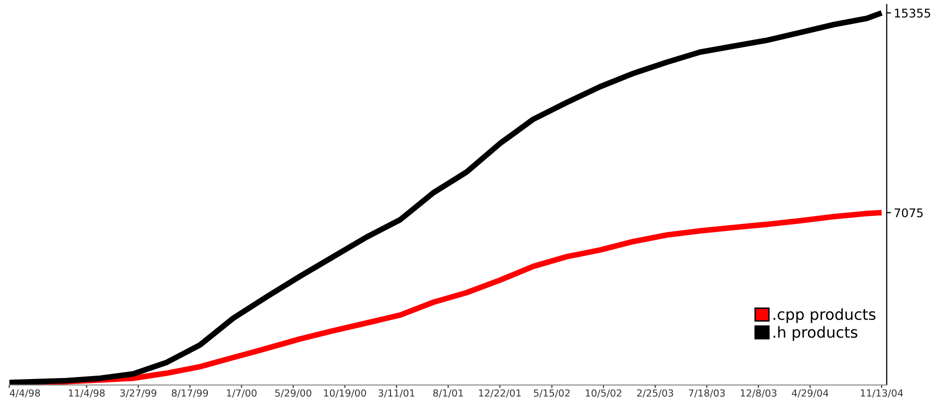 This screenshot has width=932, height=400. Describe the element at coordinates (655, 393) in the screenshot. I see `x-tick-label: 2/25/03` at that location.